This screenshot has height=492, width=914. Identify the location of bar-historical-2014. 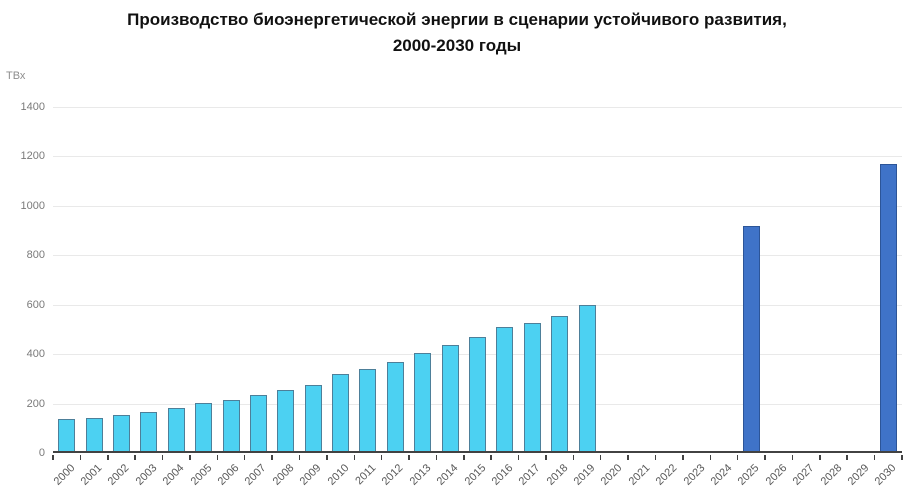
(450, 397).